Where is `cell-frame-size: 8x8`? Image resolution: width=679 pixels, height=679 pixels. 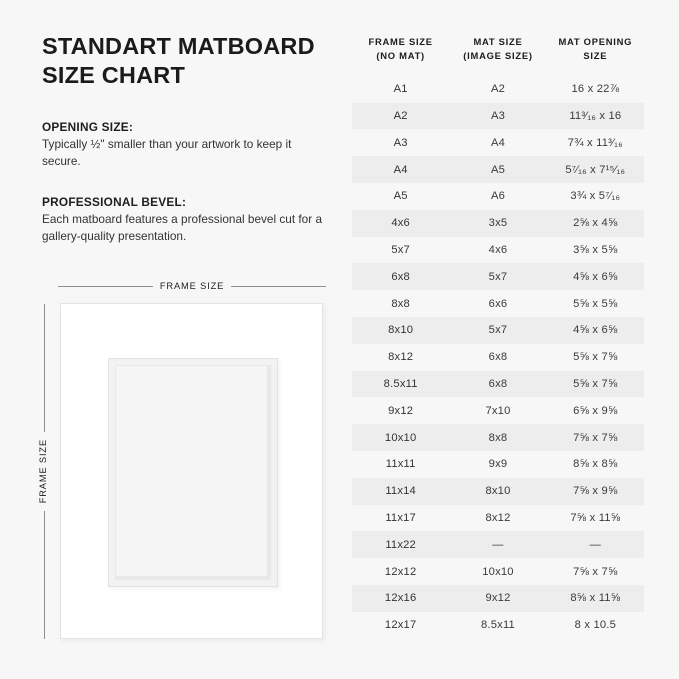
cell-frame-size: 8x8 is located at coordinates (400, 303).